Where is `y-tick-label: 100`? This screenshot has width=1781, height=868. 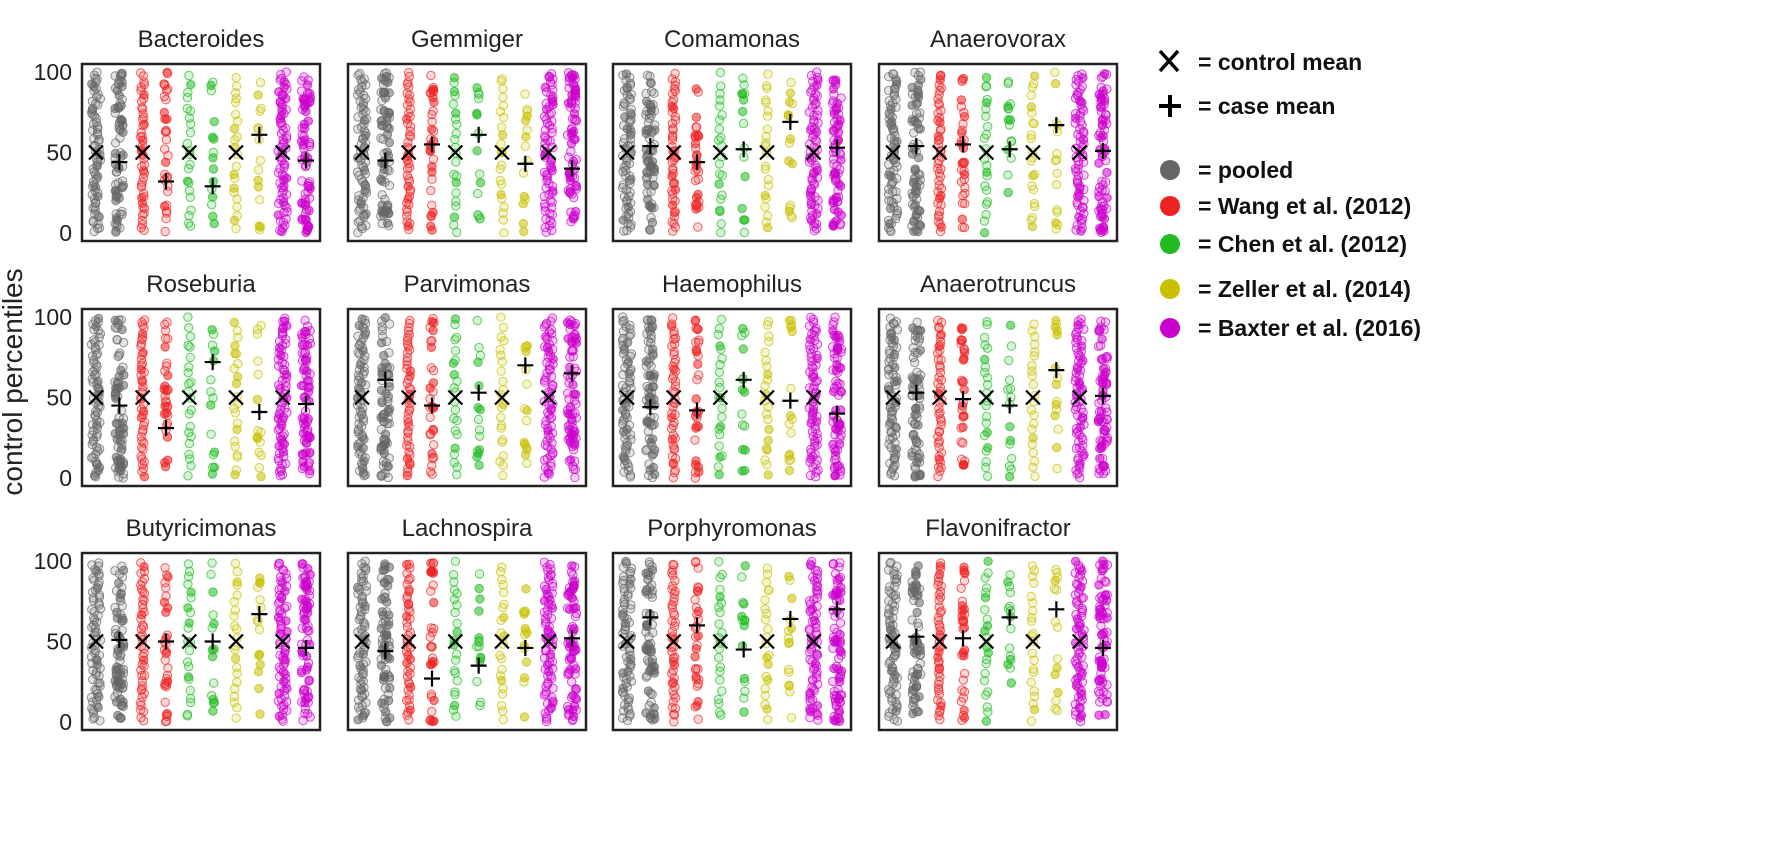 y-tick-label: 100 is located at coordinates (53, 561).